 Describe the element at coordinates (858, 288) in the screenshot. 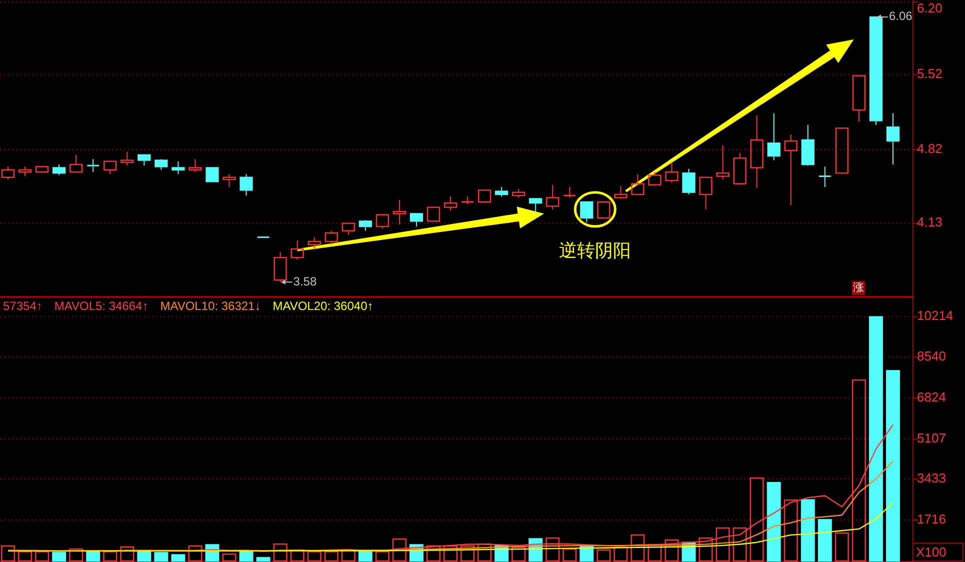

I see `annotation: 涨` at that location.